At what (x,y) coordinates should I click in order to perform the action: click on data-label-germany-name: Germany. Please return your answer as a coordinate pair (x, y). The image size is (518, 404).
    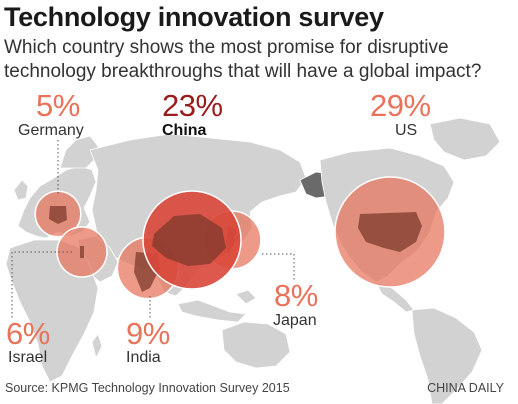
    Looking at the image, I should click on (51, 130).